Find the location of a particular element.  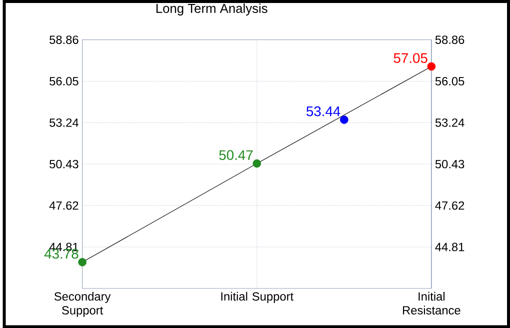

y-tick-label: 47.62 is located at coordinates (63, 205).